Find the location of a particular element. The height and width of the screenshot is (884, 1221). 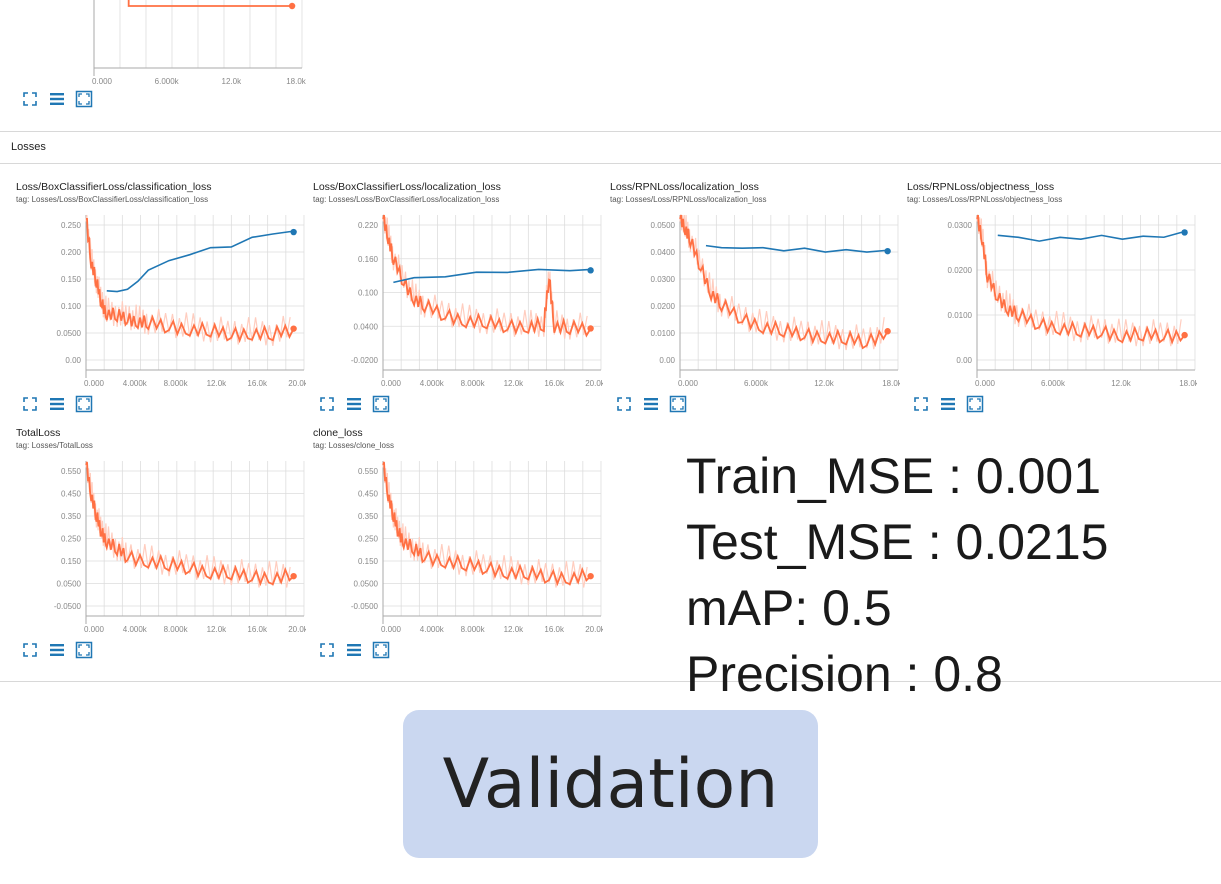

chart-0-svg: 0.000 6.000k 12.0k 18.0k is located at coordinates (199, 43).